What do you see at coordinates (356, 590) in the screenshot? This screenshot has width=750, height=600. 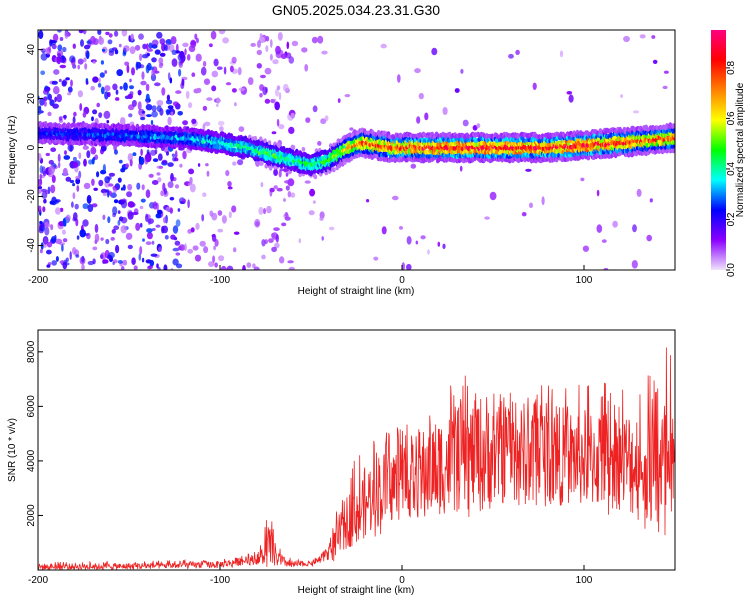 I see `snr-x-axis-label: Height of straight line (km)` at bounding box center [356, 590].